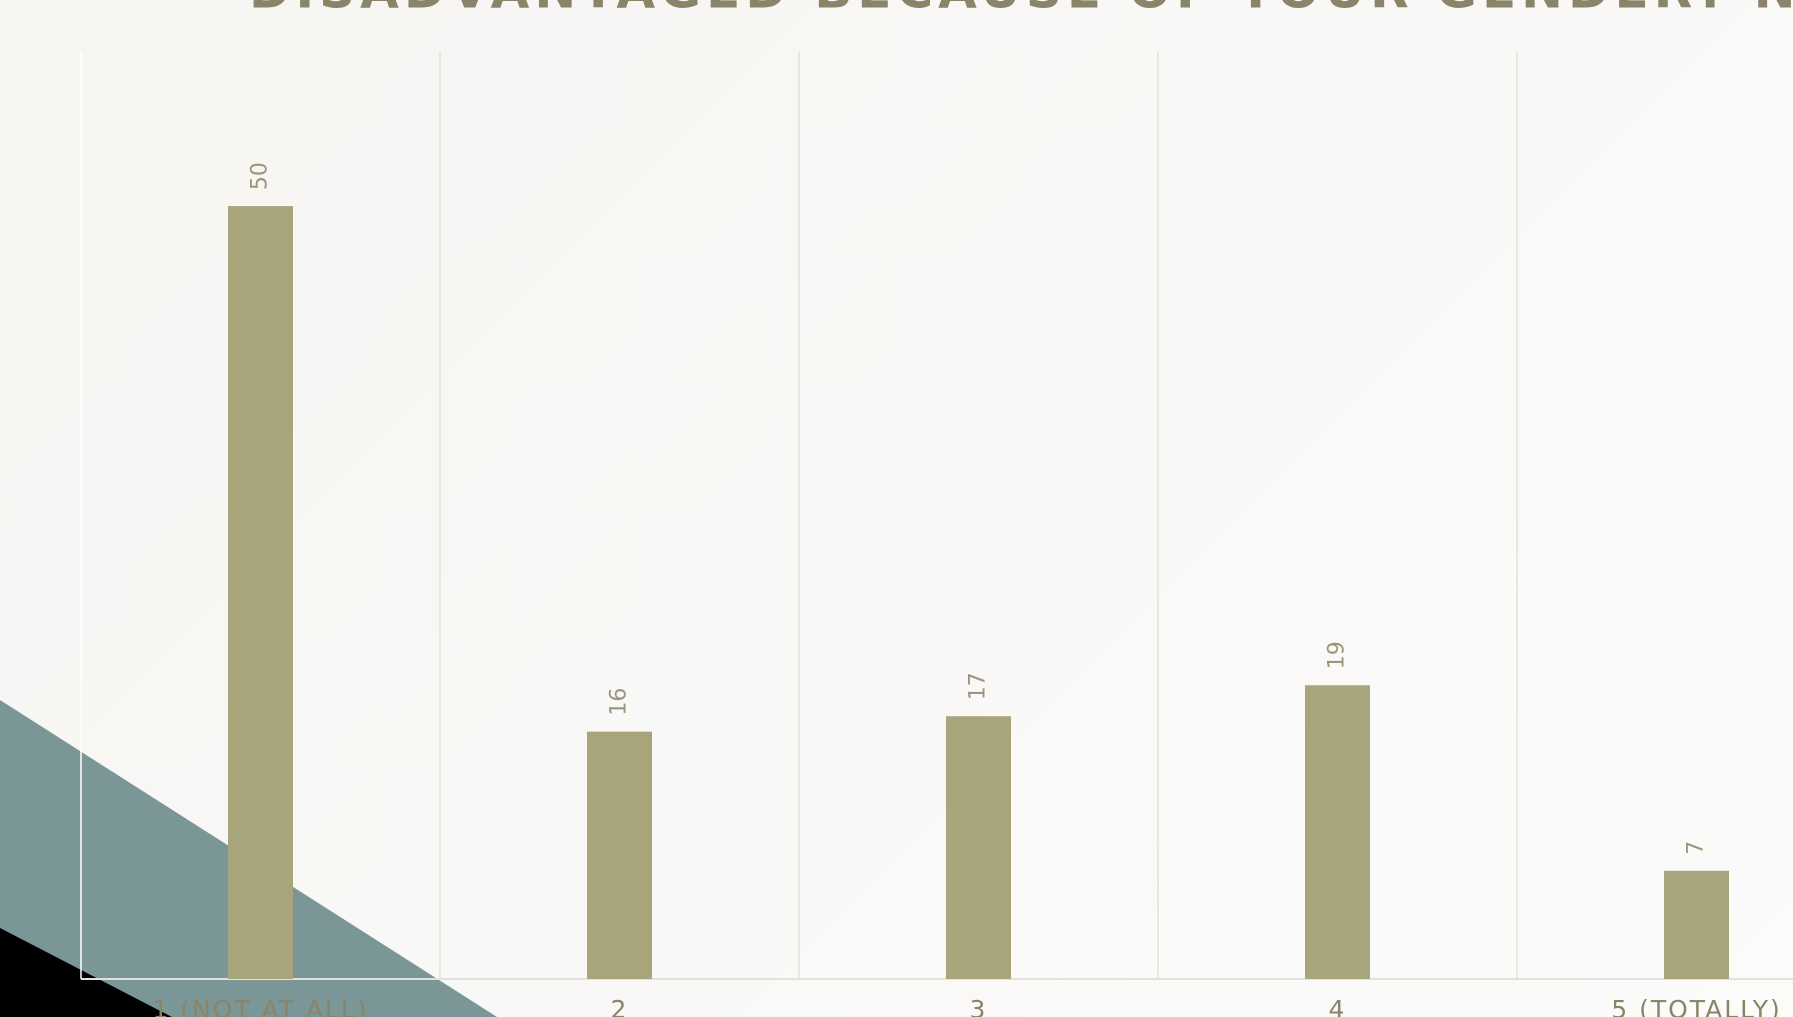 Image resolution: width=1793 pixels, height=1017 pixels. I want to click on x-tick-label: 1 (NOT AT ALL), so click(260, 1006).